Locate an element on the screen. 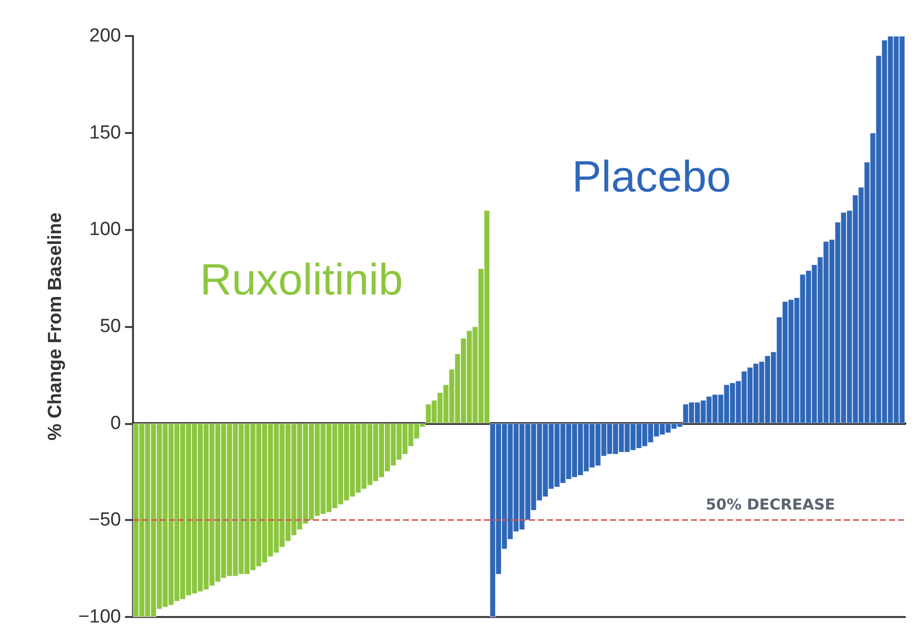 The height and width of the screenshot is (630, 917). y-tick-label: 100 is located at coordinates (105, 229).